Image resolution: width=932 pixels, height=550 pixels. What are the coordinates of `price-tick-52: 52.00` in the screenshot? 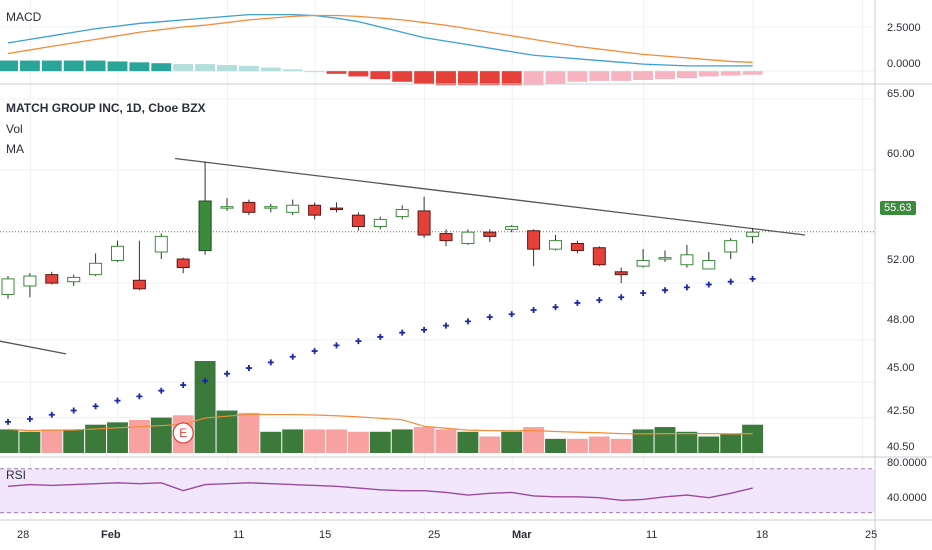 It's located at (901, 260).